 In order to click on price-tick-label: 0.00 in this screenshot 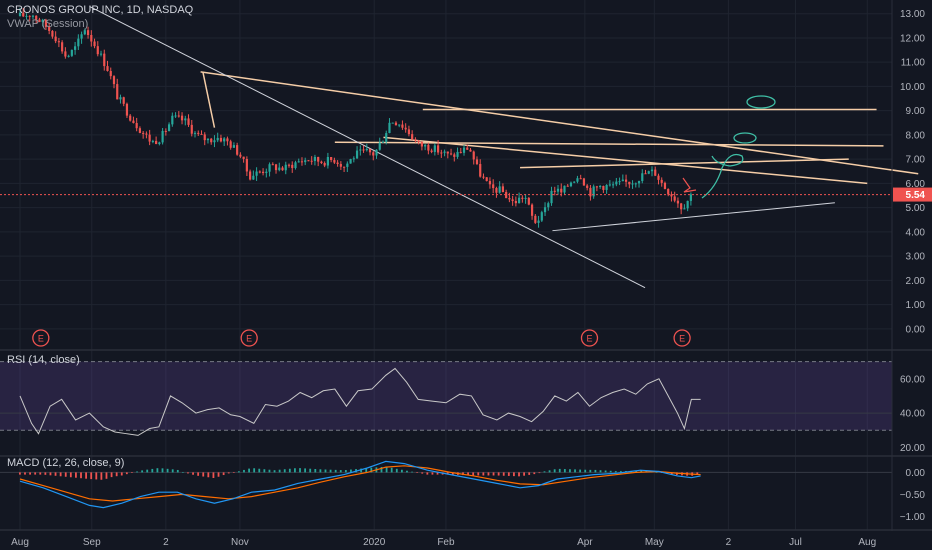, I will do `click(916, 329)`.